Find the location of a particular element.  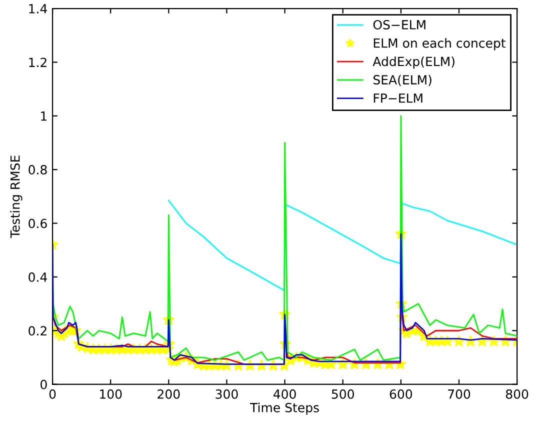

legend-label: ELM on each concept is located at coordinates (440, 44).